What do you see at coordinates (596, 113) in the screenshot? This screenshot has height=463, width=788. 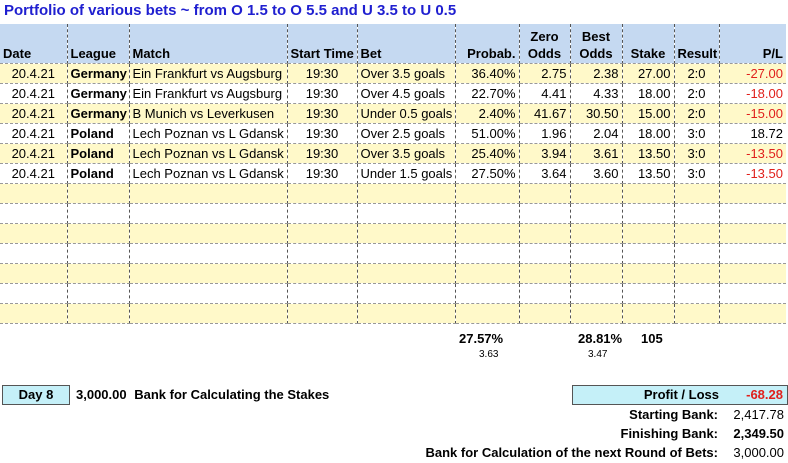 I see `cell-best: 30.50` at bounding box center [596, 113].